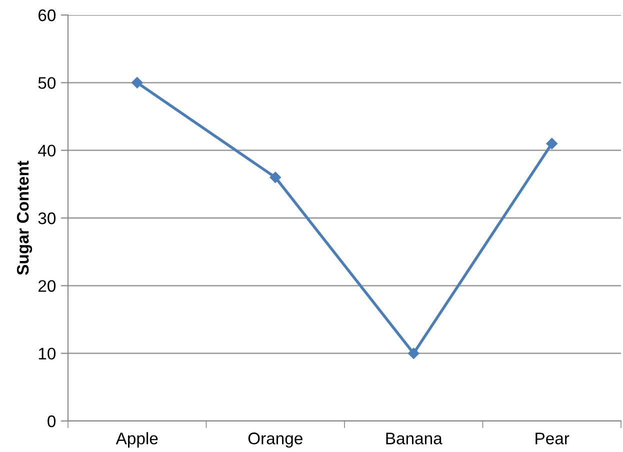 This screenshot has width=623, height=452. I want to click on y-tick-label: 30, so click(47, 218).